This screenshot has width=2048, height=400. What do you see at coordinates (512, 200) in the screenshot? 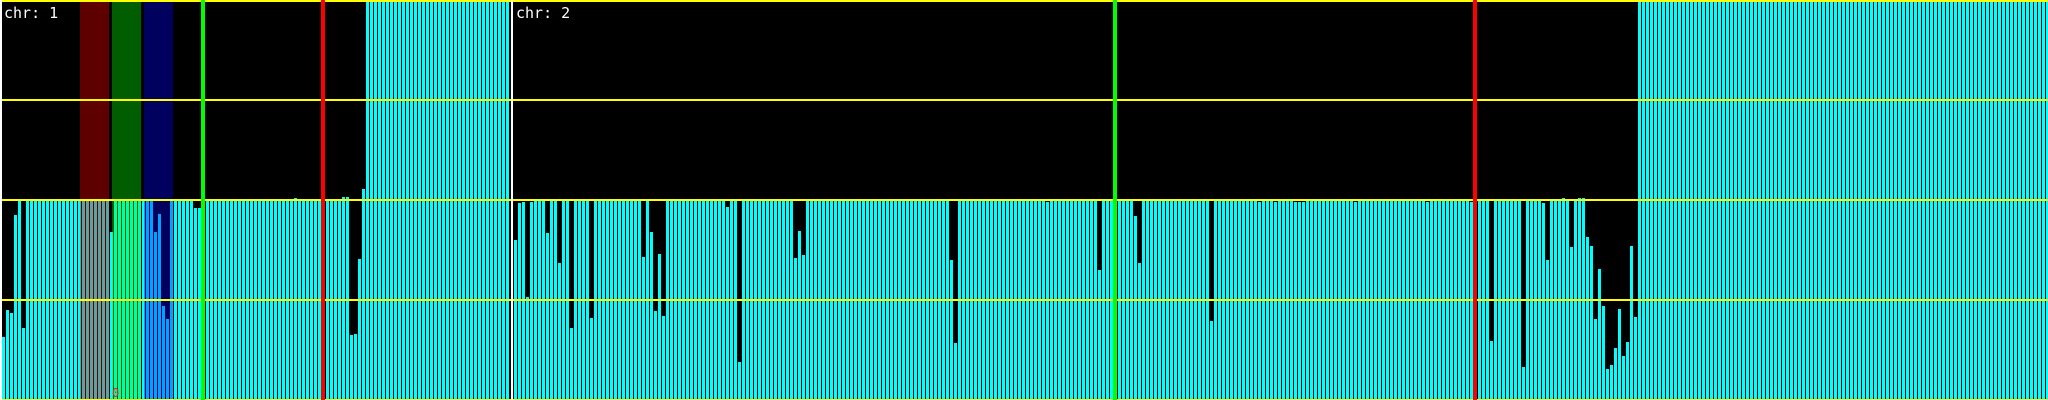
I see `panel-separator` at bounding box center [512, 200].